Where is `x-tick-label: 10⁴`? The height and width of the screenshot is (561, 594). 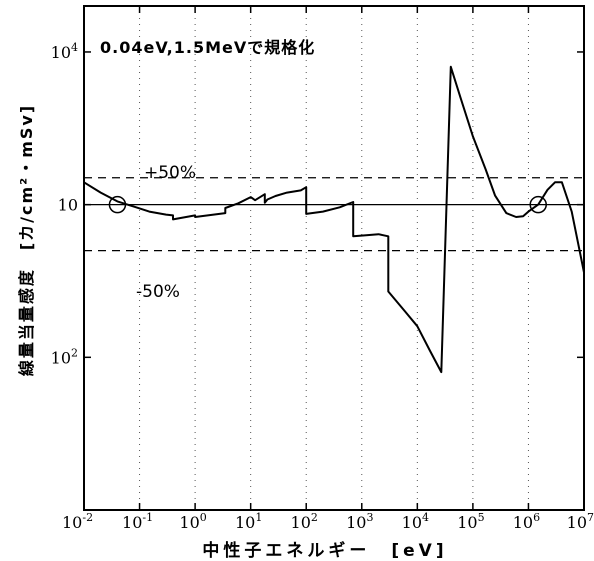 x-tick-label: 10⁴ is located at coordinates (415, 521).